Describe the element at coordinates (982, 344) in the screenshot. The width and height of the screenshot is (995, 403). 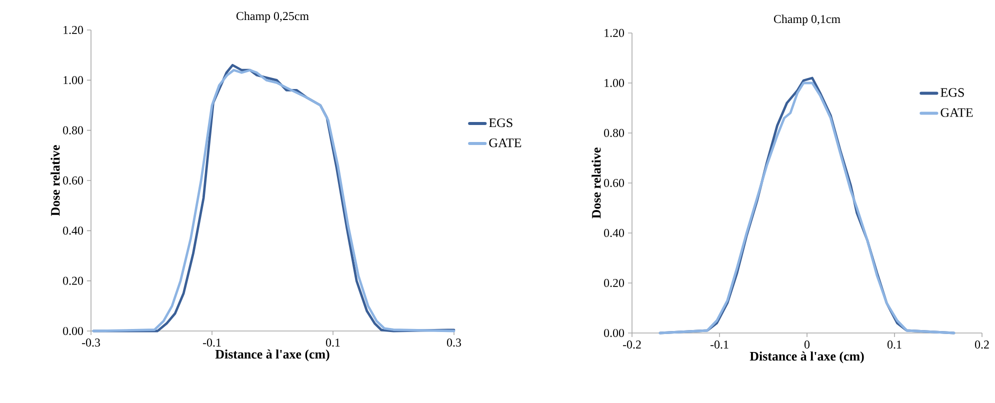
I see `x-tick-label: 0.2` at that location.